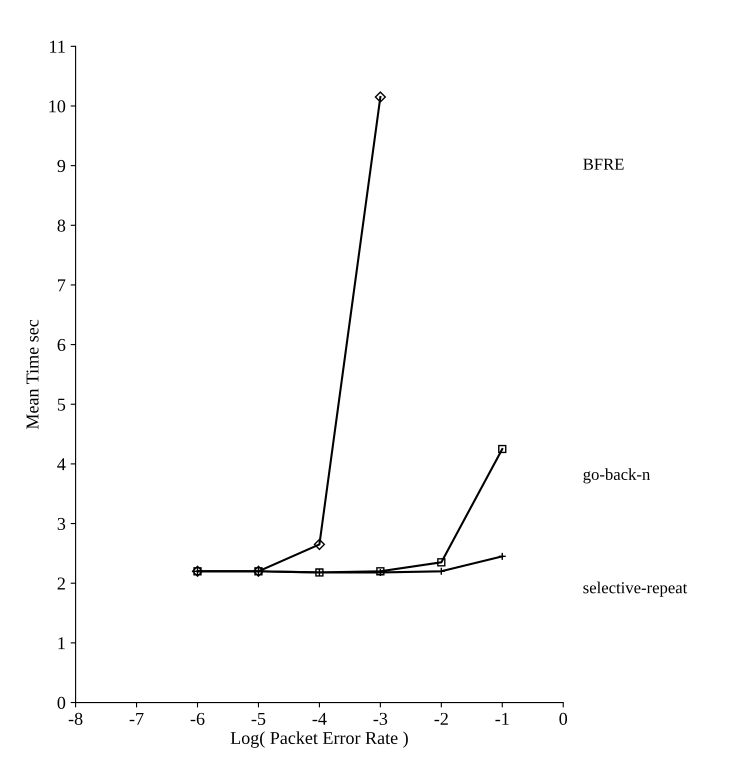  I want to click on y-tick-label: 9, so click(61, 166).